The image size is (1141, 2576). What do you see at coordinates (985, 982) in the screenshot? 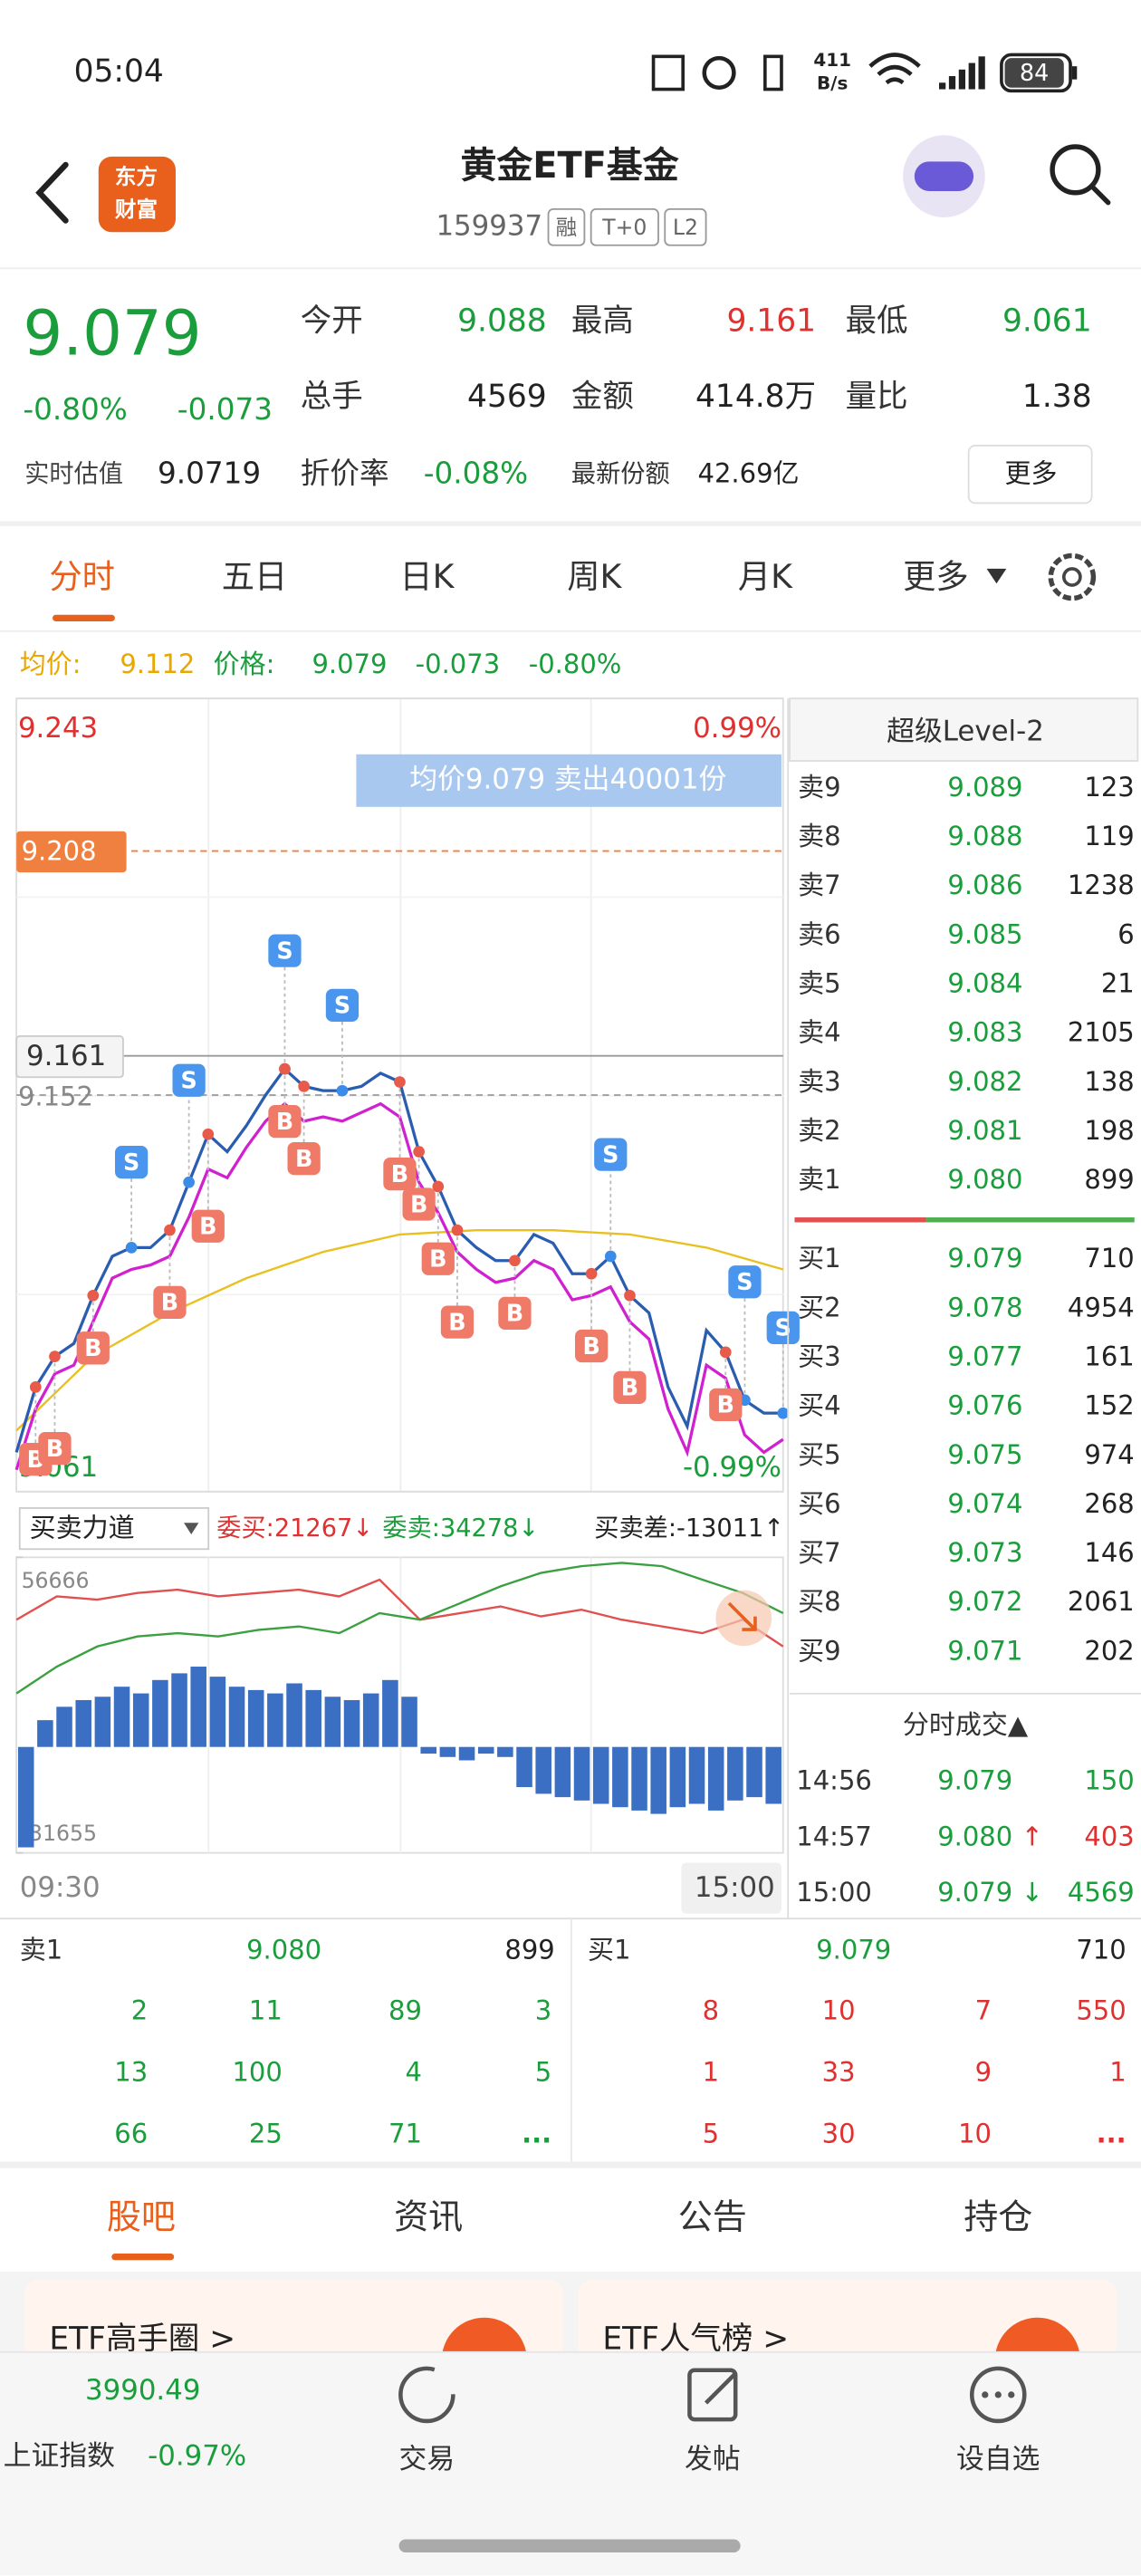
I see `book-price: 9.084` at bounding box center [985, 982].